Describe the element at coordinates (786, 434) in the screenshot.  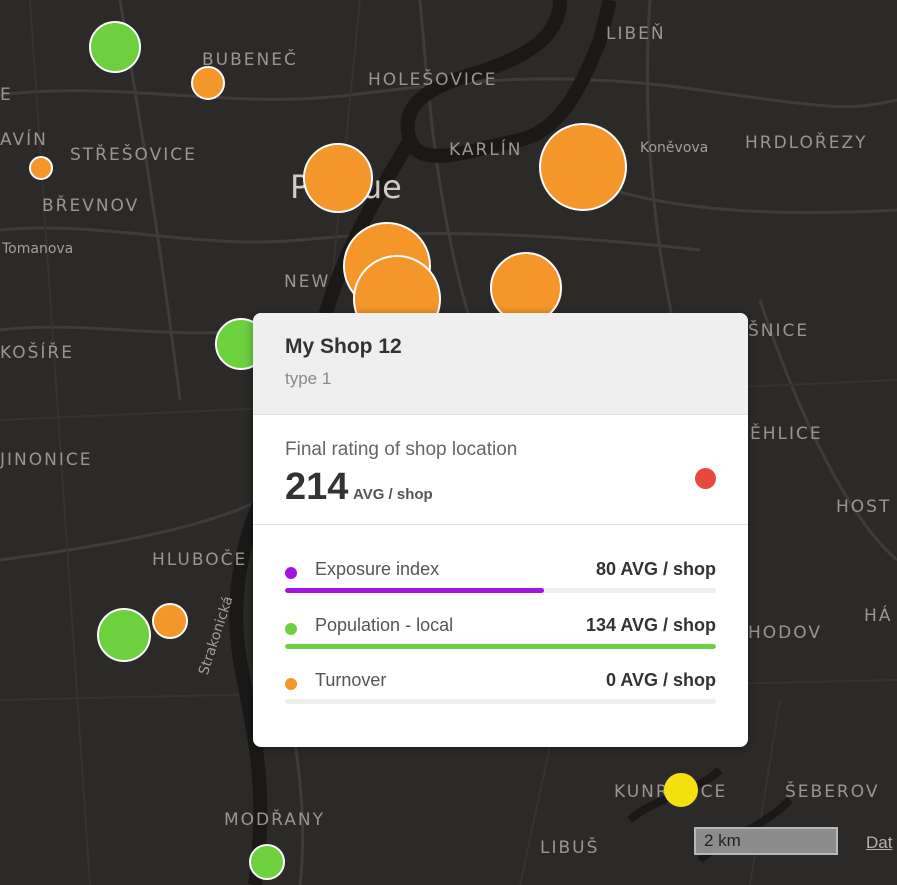
I see `district-label: ĚHLICE` at that location.